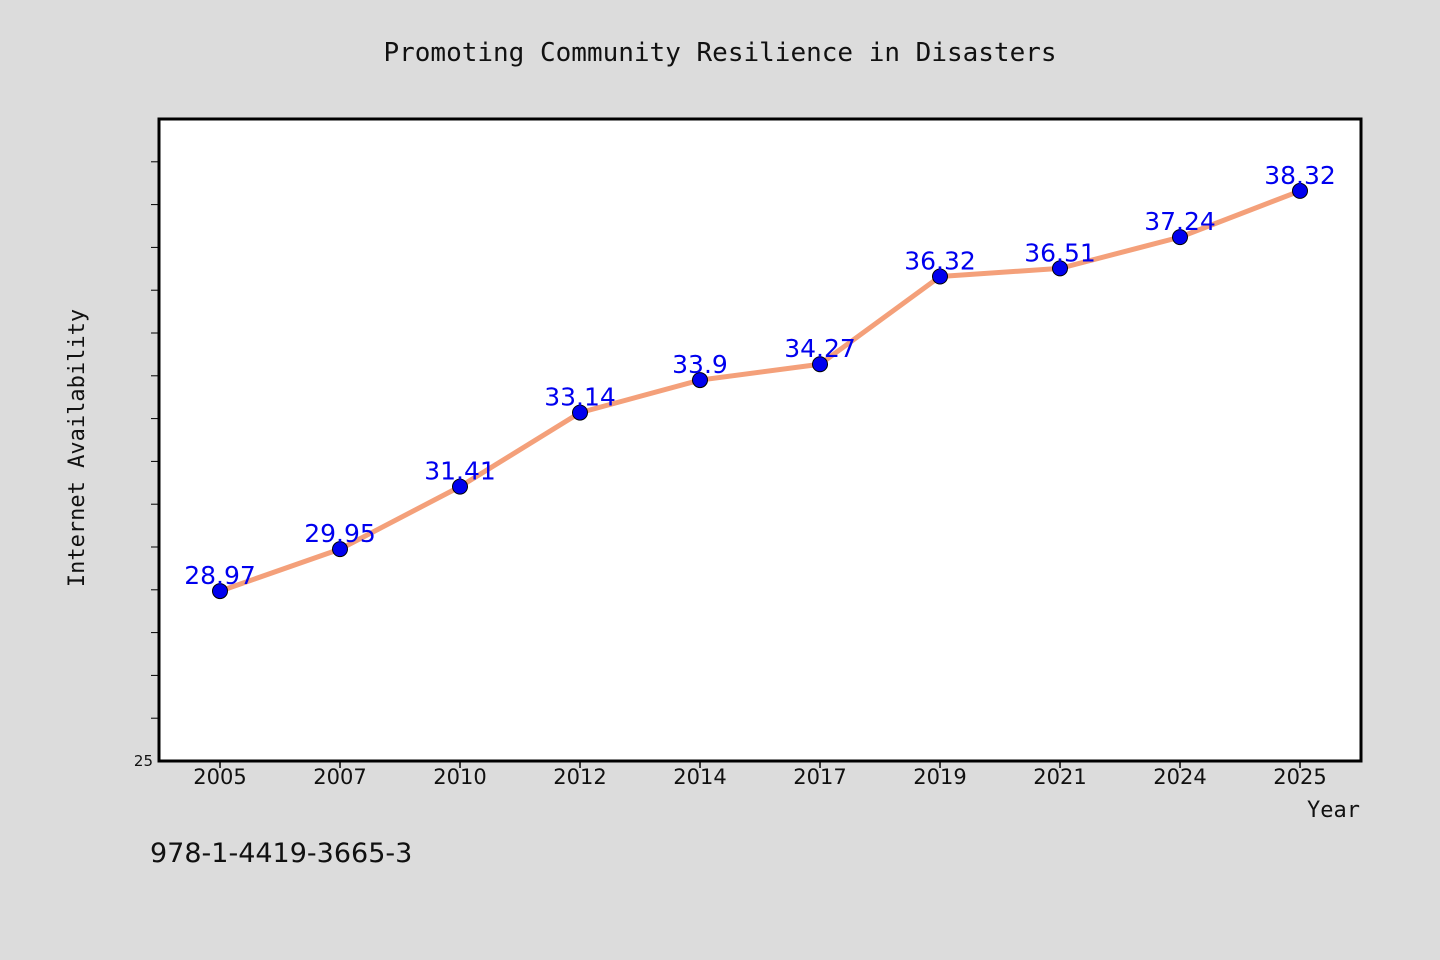 The image size is (1440, 960). I want to click on data-label: 34.27, so click(820, 348).